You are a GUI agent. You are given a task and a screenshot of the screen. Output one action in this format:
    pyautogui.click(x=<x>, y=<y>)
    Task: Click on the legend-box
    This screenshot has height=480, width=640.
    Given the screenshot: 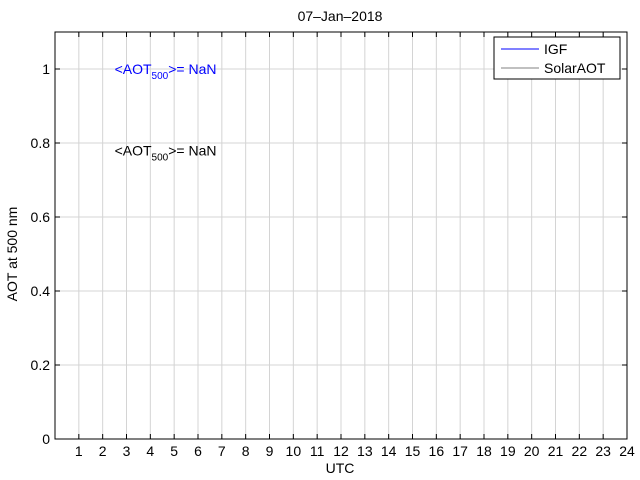 What is the action you would take?
    pyautogui.click(x=557, y=58)
    